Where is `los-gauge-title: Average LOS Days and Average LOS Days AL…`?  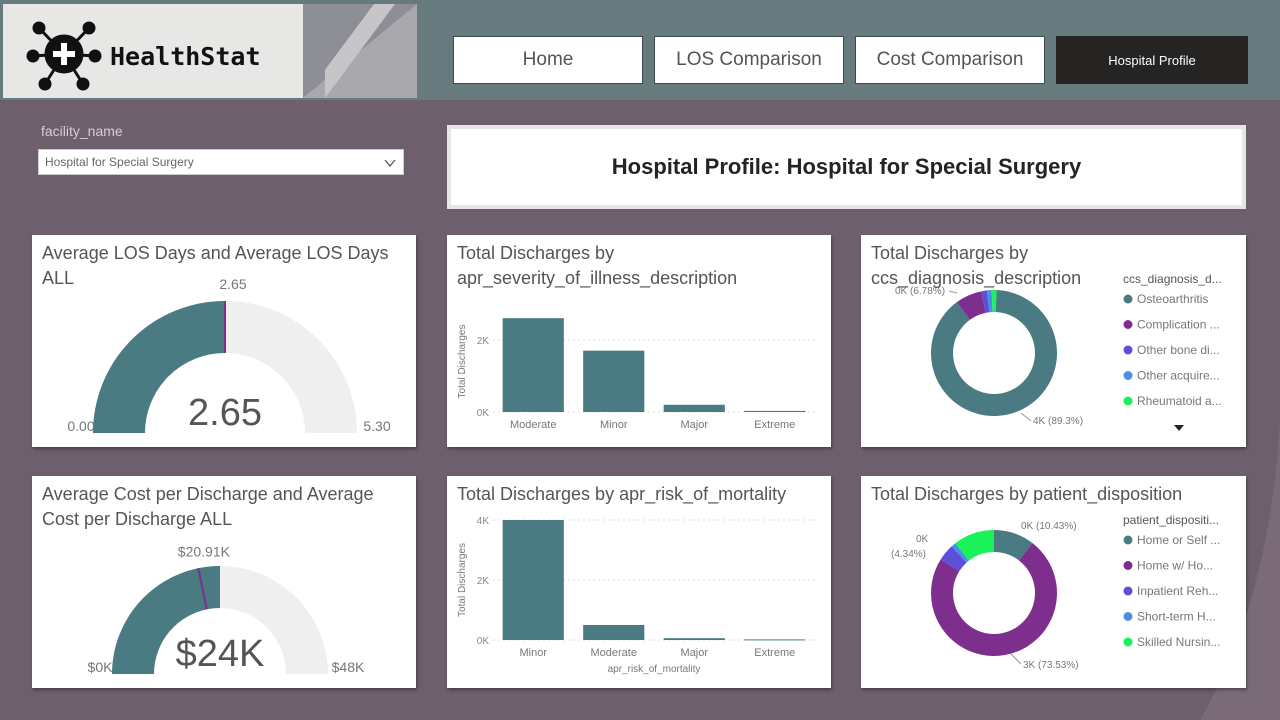
los-gauge-title: Average LOS Days and Average LOS Days AL… is located at coordinates (215, 265).